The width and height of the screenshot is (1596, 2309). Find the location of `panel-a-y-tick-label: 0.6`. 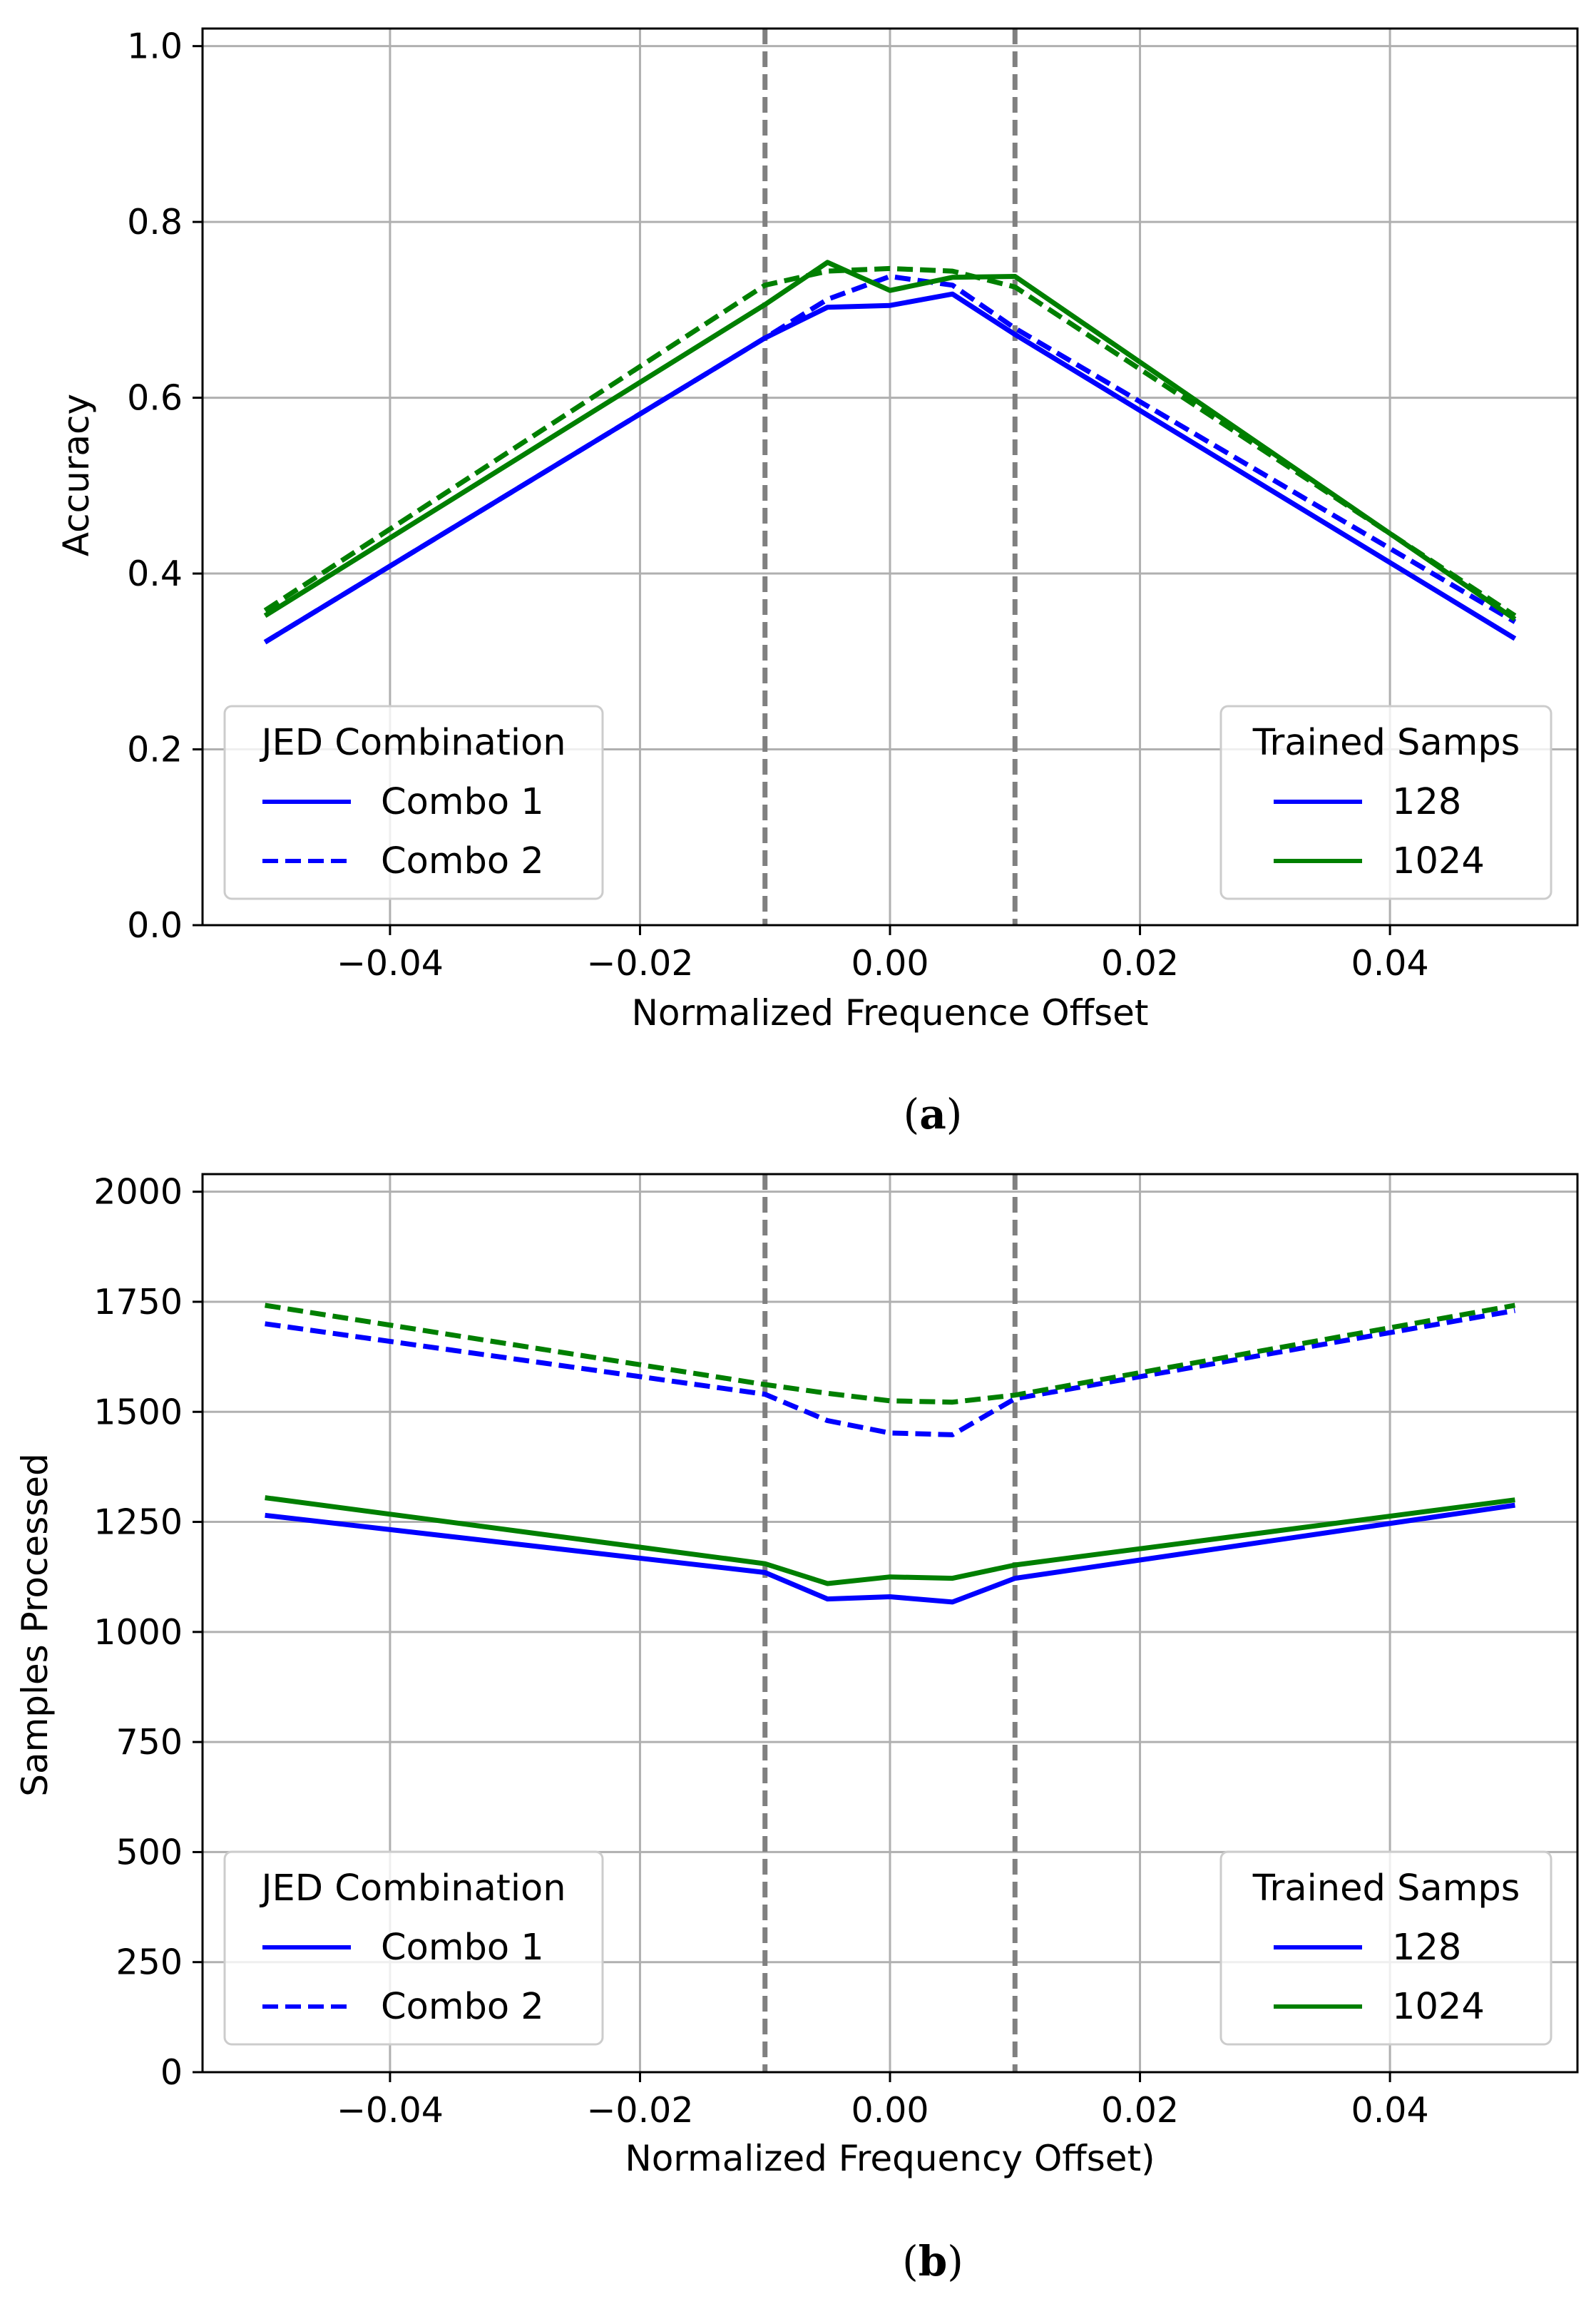

panel-a-y-tick-label: 0.6 is located at coordinates (155, 398).